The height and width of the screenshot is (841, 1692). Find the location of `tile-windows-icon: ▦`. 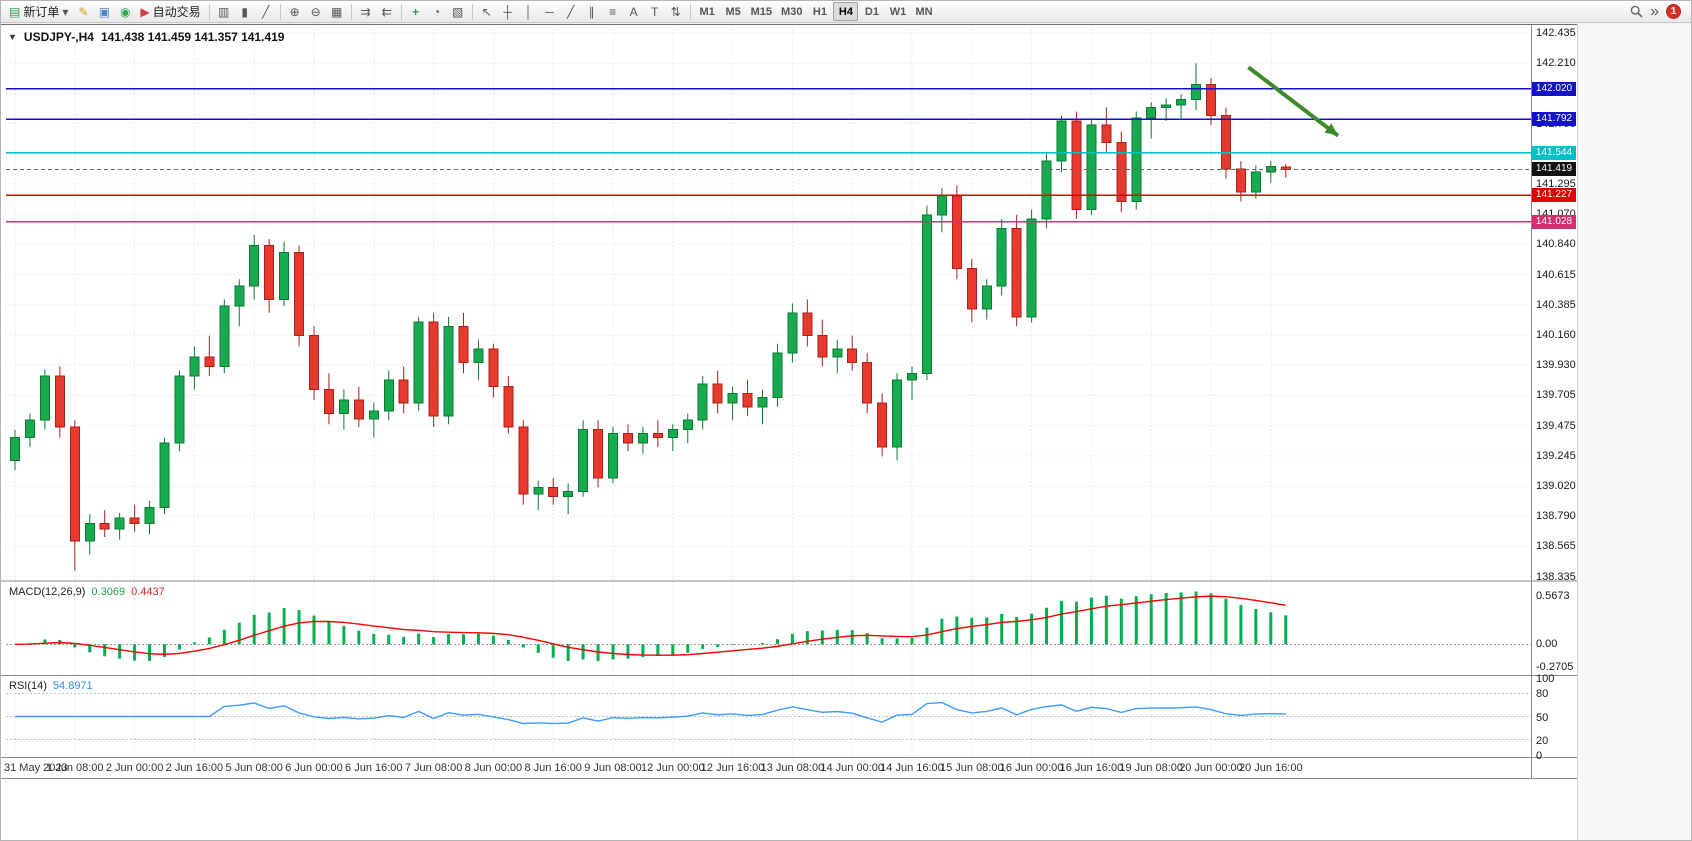

tile-windows-icon: ▦ is located at coordinates (336, 11).